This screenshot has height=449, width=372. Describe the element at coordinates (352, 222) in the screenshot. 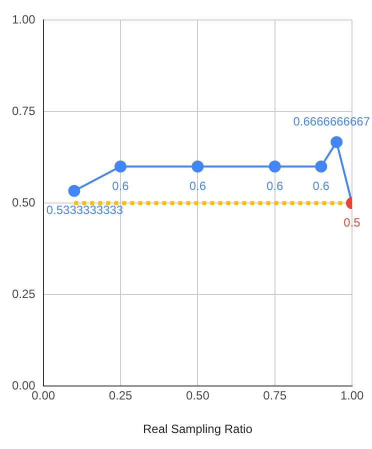

I see `data-label: 0.5` at that location.